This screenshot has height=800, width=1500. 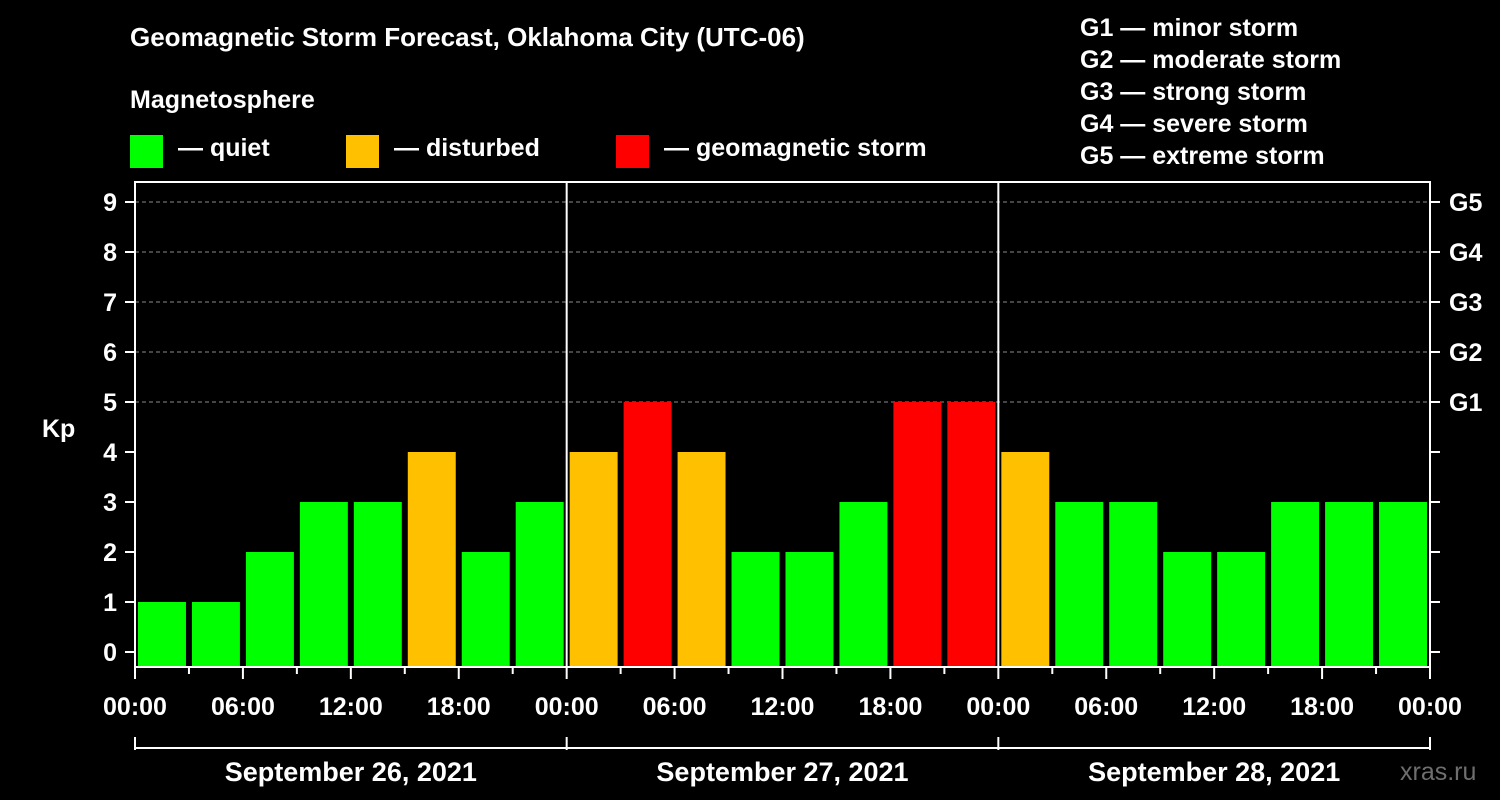 What do you see at coordinates (110, 553) in the screenshot?
I see `y-tick-label: 2` at bounding box center [110, 553].